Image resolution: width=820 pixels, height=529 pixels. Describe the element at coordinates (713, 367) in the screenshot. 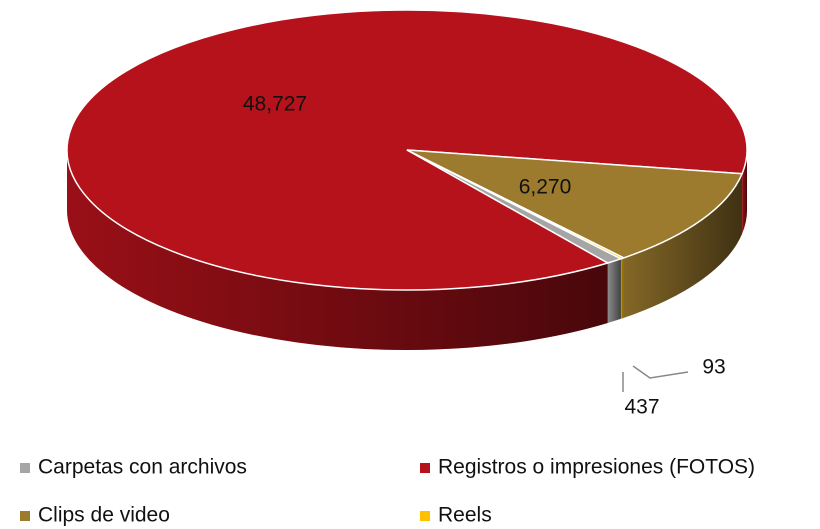

I see `data-label: 93` at that location.